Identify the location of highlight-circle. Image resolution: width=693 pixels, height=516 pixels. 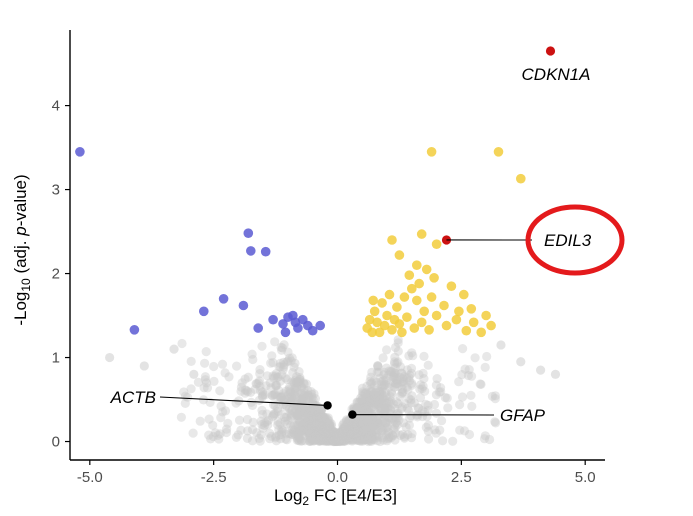
(575, 240).